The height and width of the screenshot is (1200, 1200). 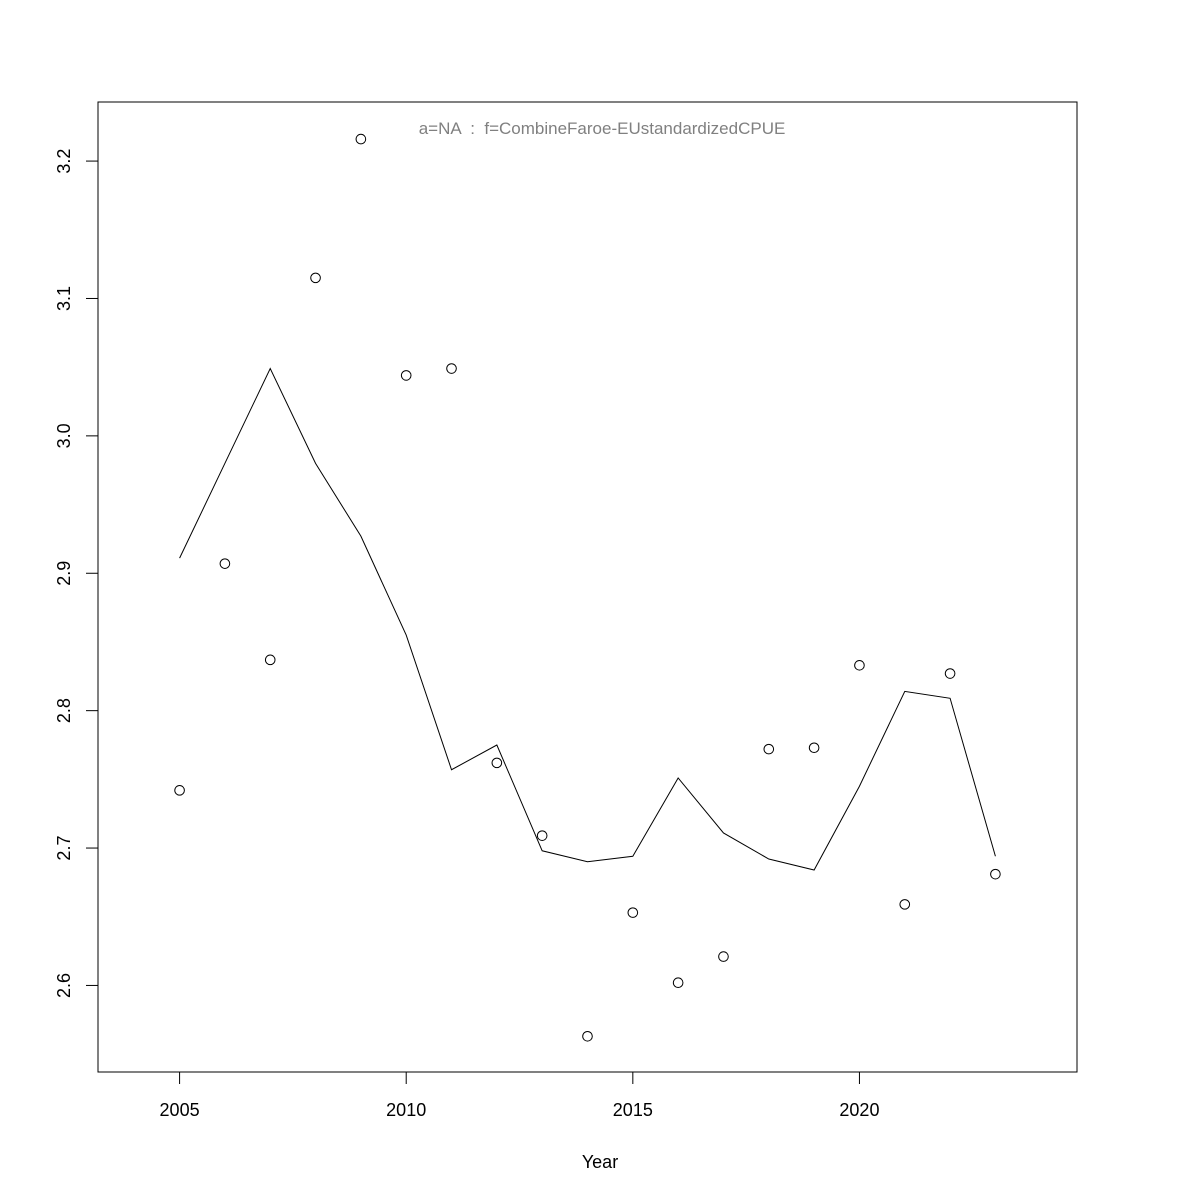 What do you see at coordinates (600, 1162) in the screenshot?
I see `x-axis-label: Year` at bounding box center [600, 1162].